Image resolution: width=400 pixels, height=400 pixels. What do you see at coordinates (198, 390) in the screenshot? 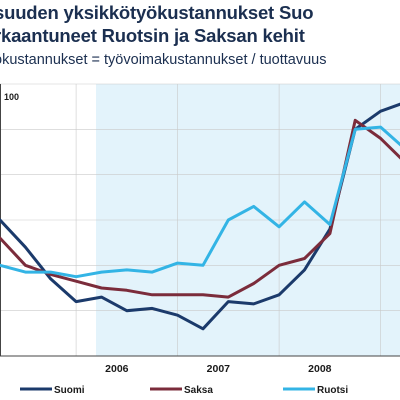
I see `legend-label: Saksa` at bounding box center [198, 390].